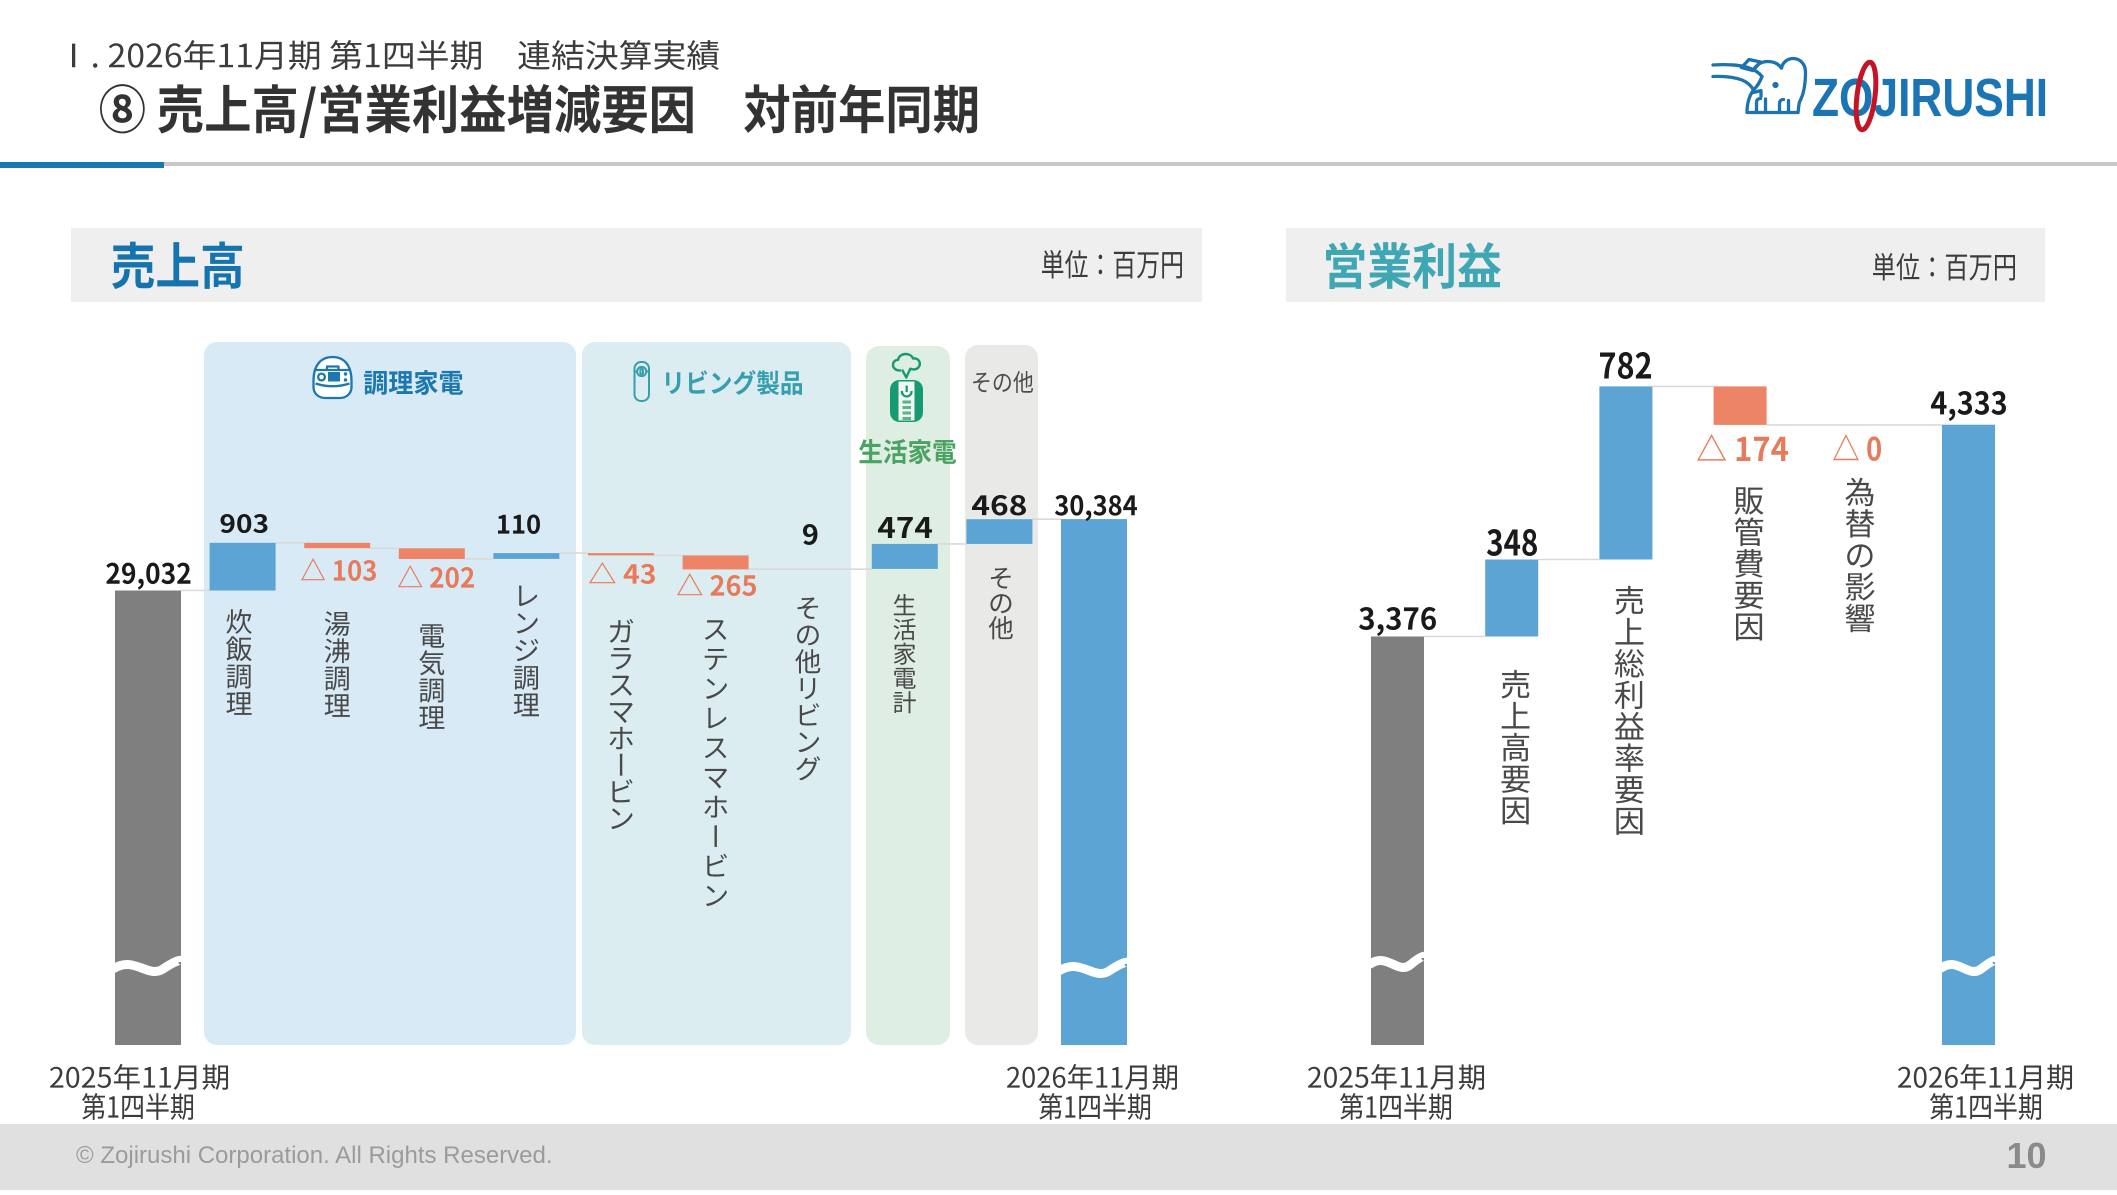  What do you see at coordinates (2026, 1155) in the screenshot?
I see `svg-text: 10` at bounding box center [2026, 1155].